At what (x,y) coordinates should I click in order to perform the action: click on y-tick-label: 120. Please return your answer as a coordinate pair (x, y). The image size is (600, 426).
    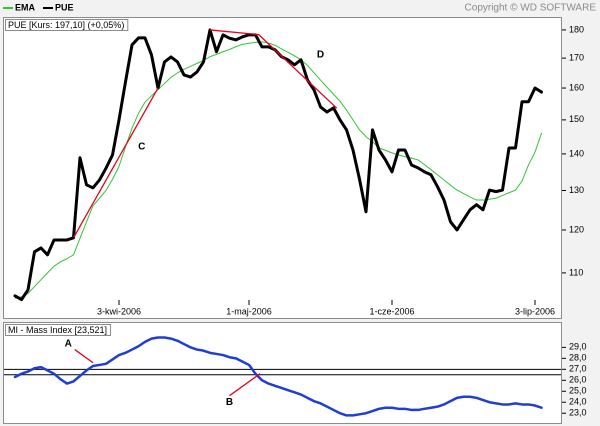
    Looking at the image, I should click on (576, 229).